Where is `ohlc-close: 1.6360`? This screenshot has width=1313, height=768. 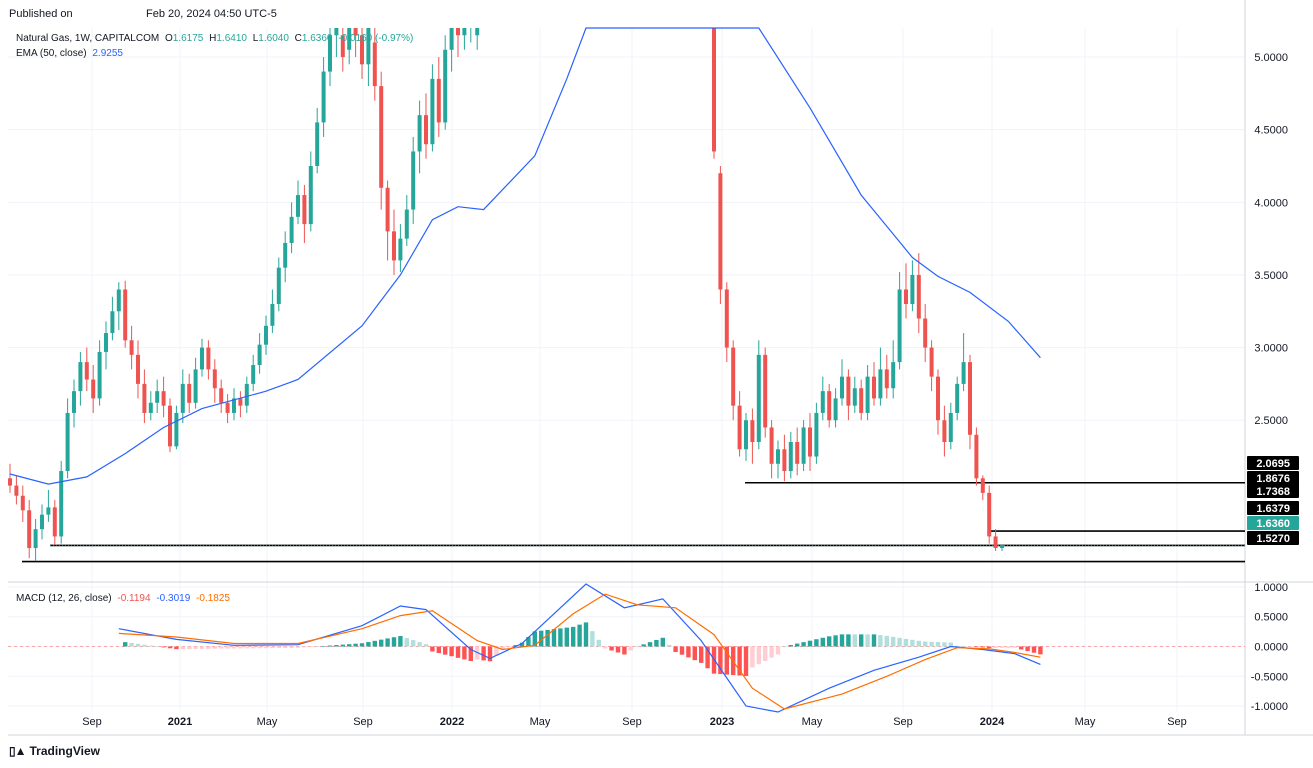 ohlc-close: 1.6360 is located at coordinates (317, 38).